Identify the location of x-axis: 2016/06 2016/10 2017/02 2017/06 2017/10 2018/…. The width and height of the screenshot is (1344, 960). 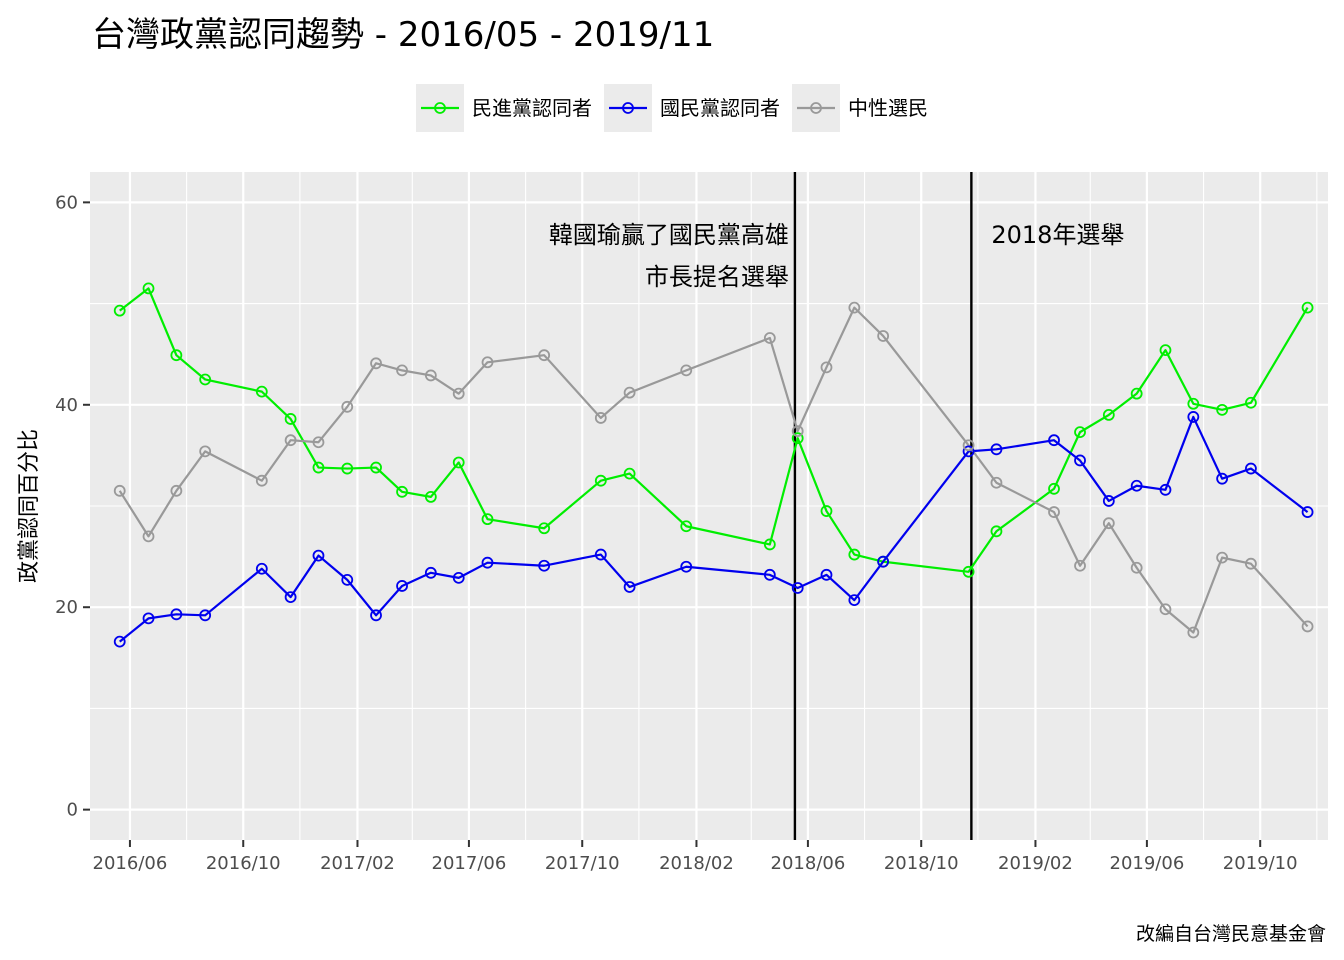
(695, 857).